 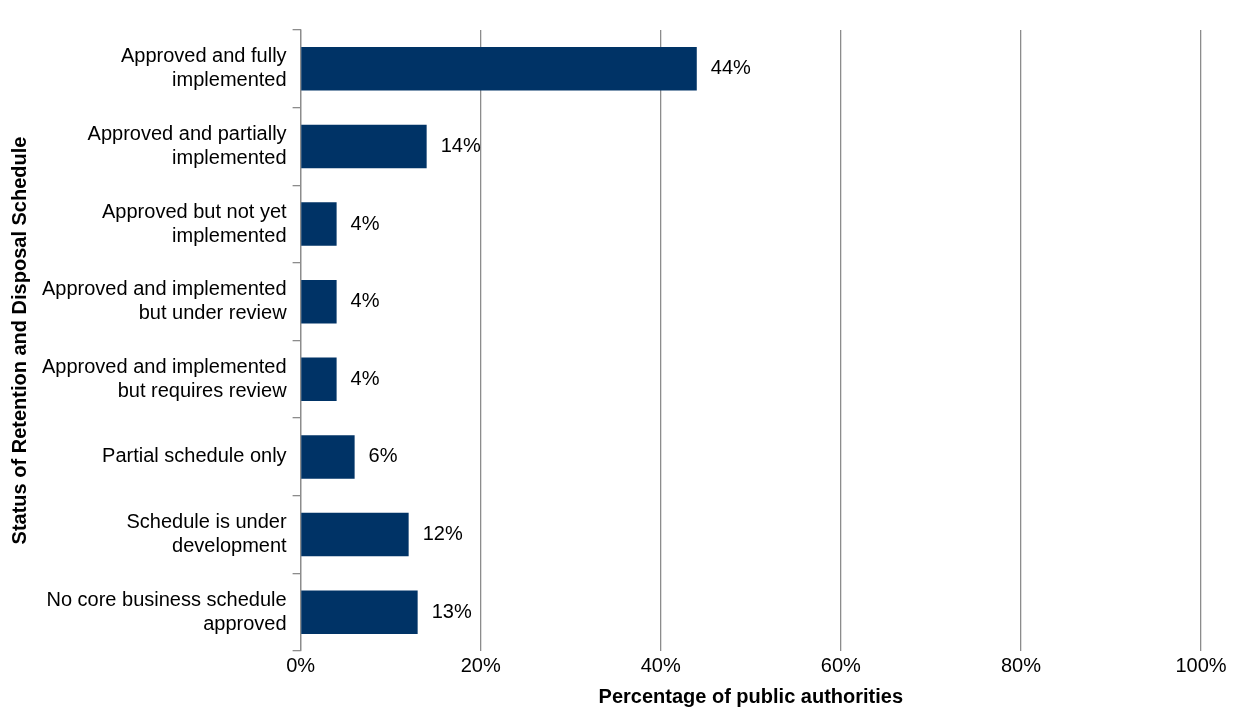 I want to click on y-tick-label: No core business schedule approved, so click(x=166, y=610).